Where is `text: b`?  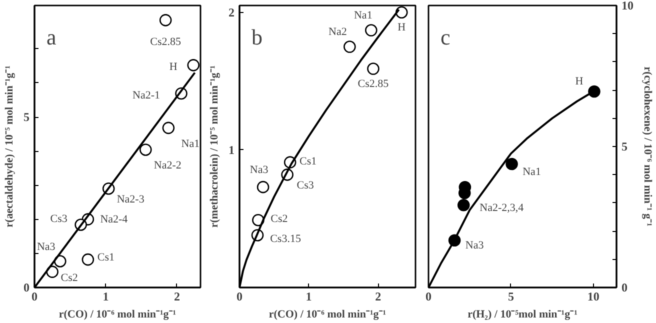 text: b is located at coordinates (257, 37).